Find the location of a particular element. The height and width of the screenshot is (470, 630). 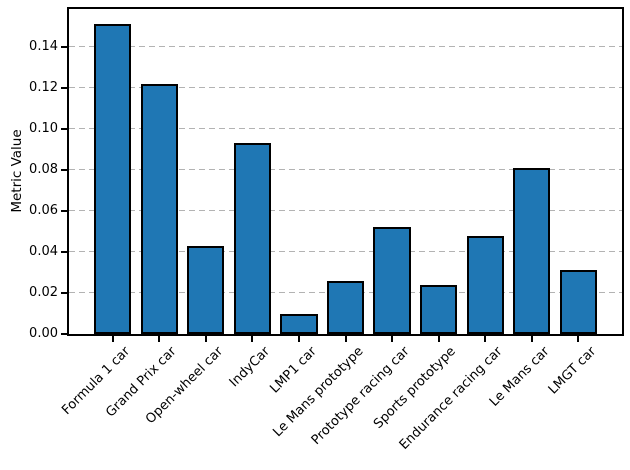

x-tick-label: Le Mans prototype is located at coordinates (318, 392).